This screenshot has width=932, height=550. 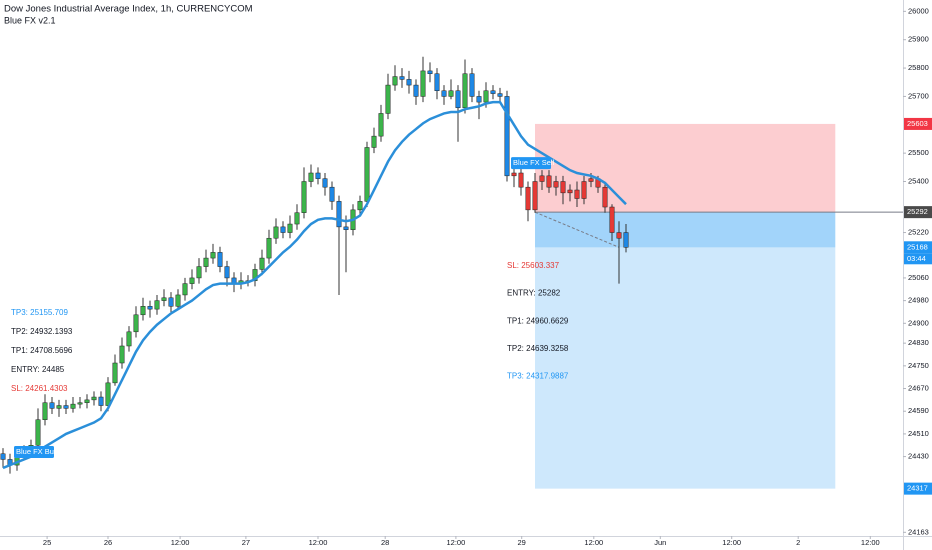 What do you see at coordinates (534, 162) in the screenshot?
I see `signal-label: Blue FX Sell` at bounding box center [534, 162].